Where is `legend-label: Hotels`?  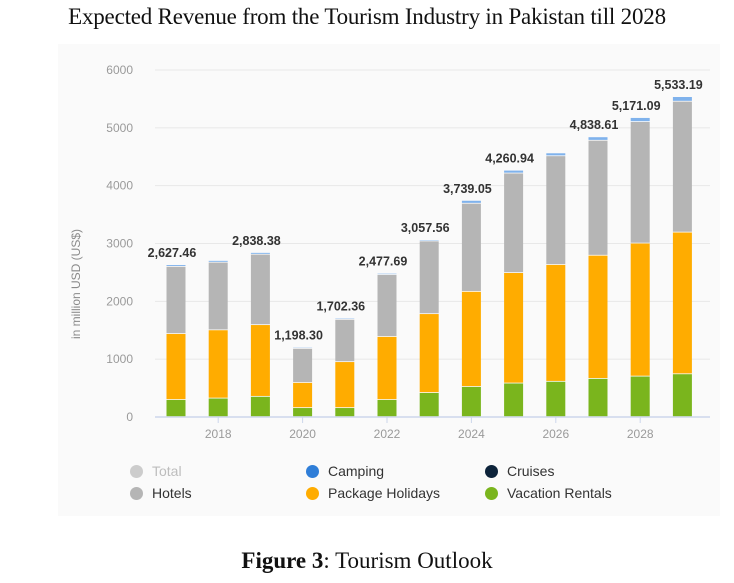 legend-label: Hotels is located at coordinates (172, 493).